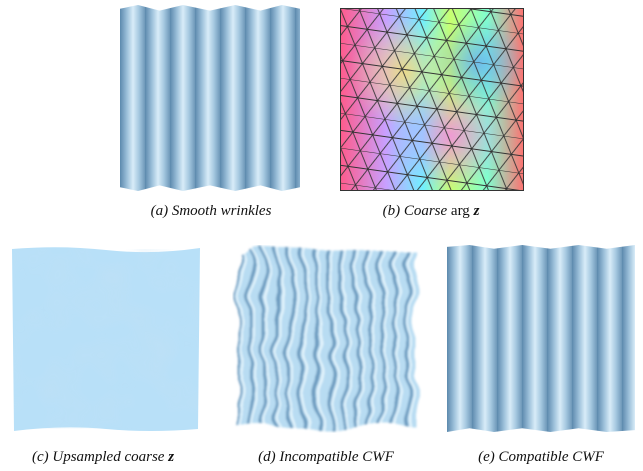  What do you see at coordinates (541, 338) in the screenshot?
I see `panel-e-image` at bounding box center [541, 338].